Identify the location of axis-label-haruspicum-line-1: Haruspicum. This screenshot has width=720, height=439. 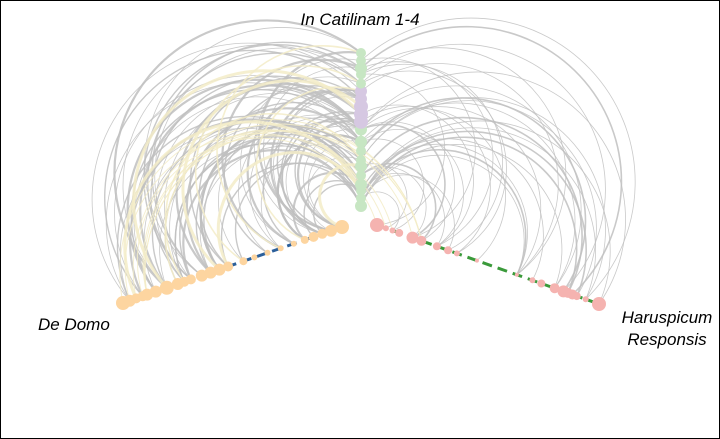
(667, 317).